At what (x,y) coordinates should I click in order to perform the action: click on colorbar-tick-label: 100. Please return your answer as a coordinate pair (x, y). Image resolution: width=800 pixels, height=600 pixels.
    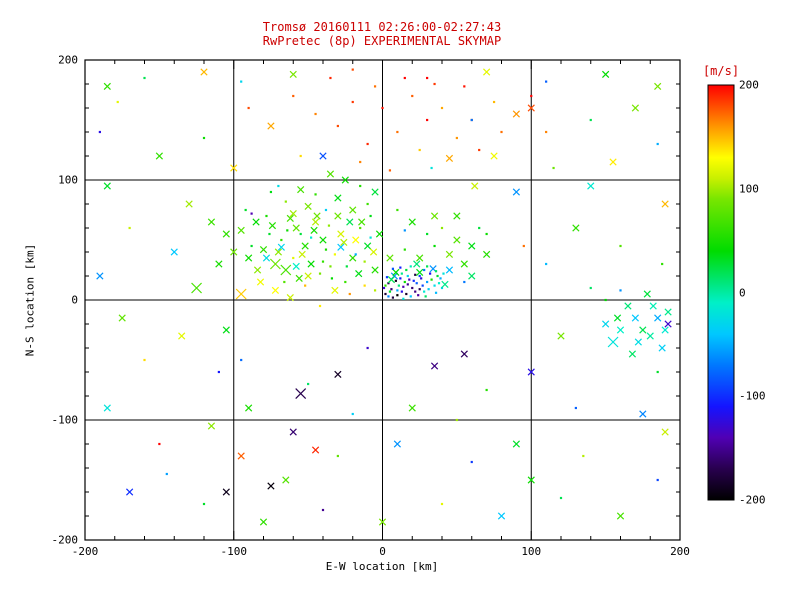
    Looking at the image, I should click on (749, 189).